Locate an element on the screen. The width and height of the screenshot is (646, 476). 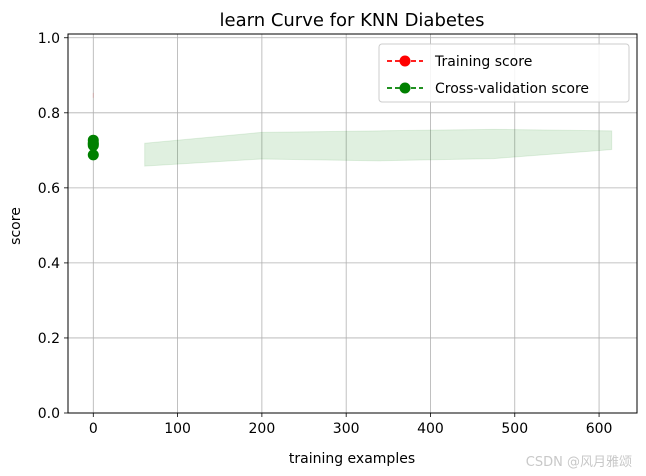
x-tick-label: 300 is located at coordinates (346, 429).